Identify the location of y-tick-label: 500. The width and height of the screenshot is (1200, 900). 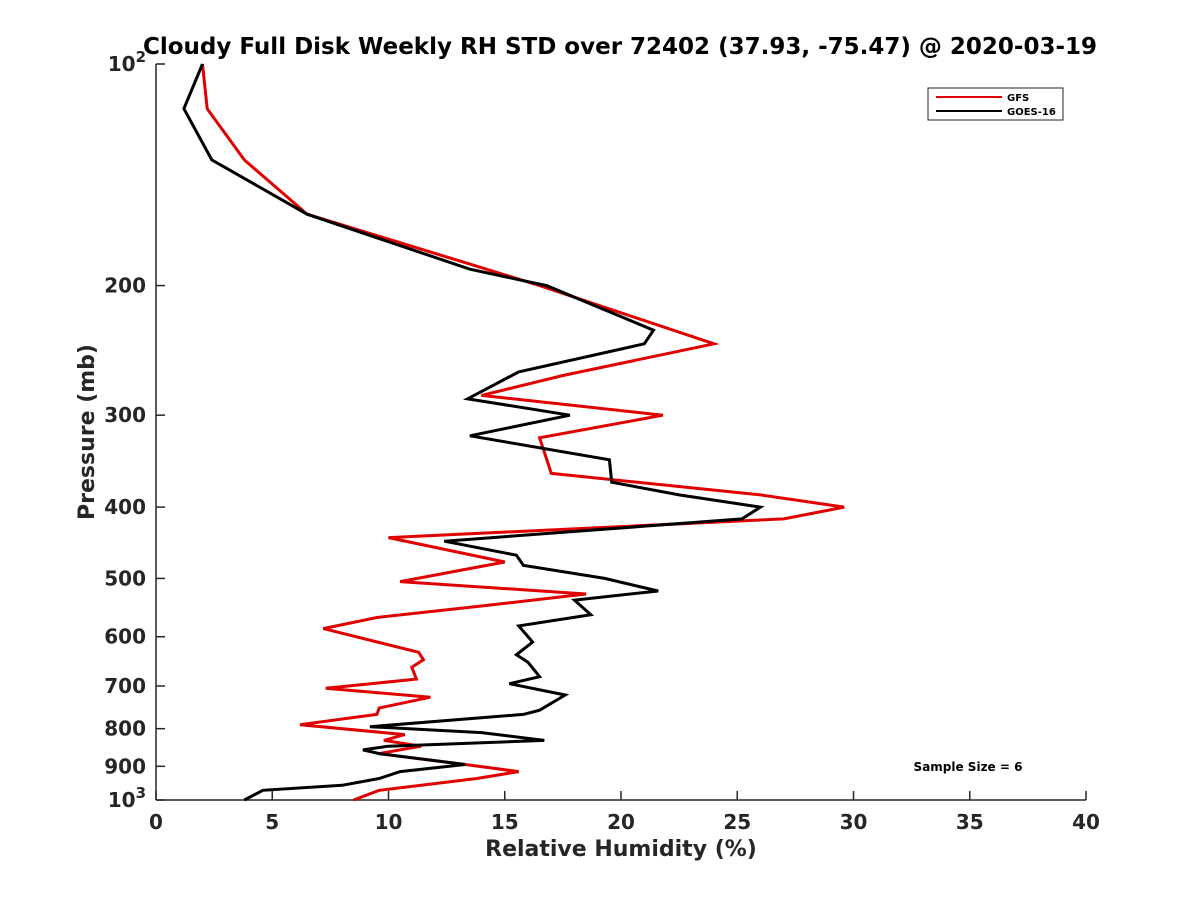
(125, 578).